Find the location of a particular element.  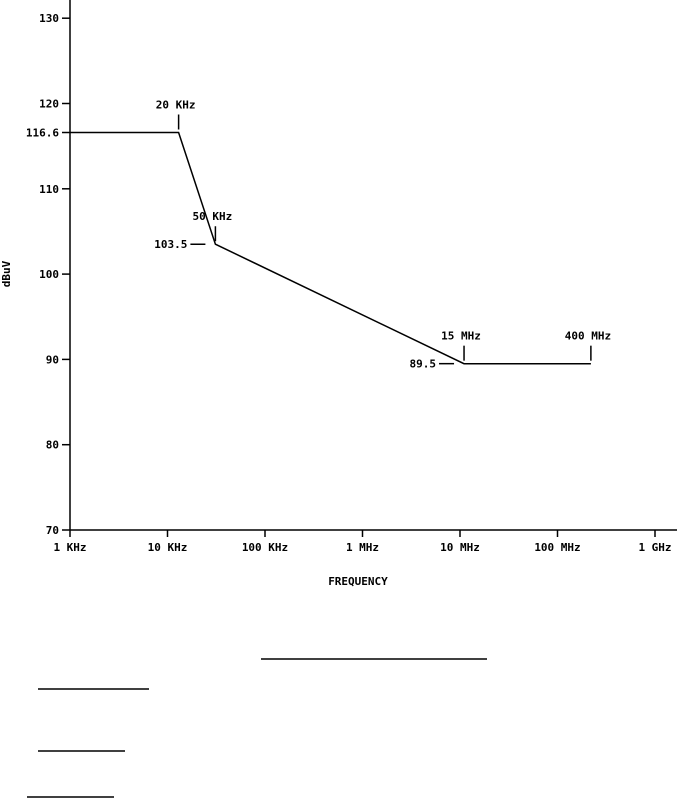

freq-label: 15 MHz is located at coordinates (461, 336).